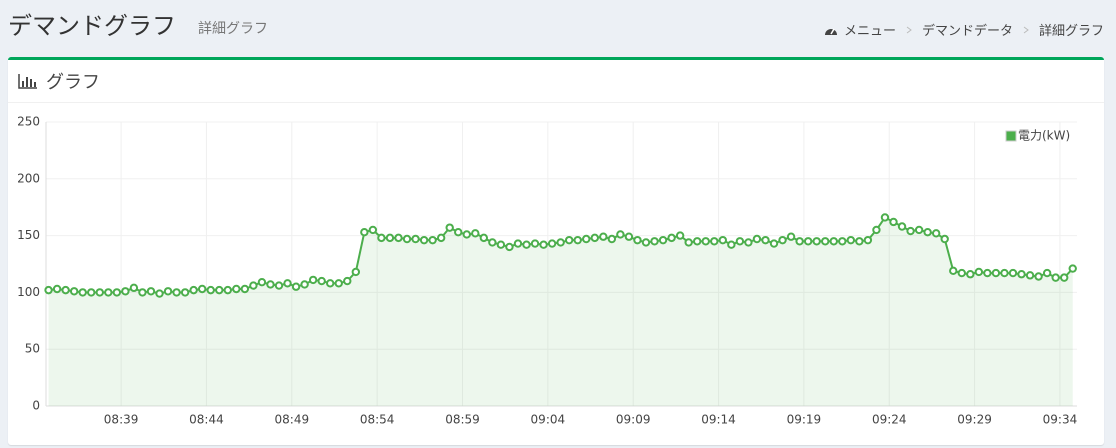  I want to click on y-tick-label: 0, so click(36, 406).